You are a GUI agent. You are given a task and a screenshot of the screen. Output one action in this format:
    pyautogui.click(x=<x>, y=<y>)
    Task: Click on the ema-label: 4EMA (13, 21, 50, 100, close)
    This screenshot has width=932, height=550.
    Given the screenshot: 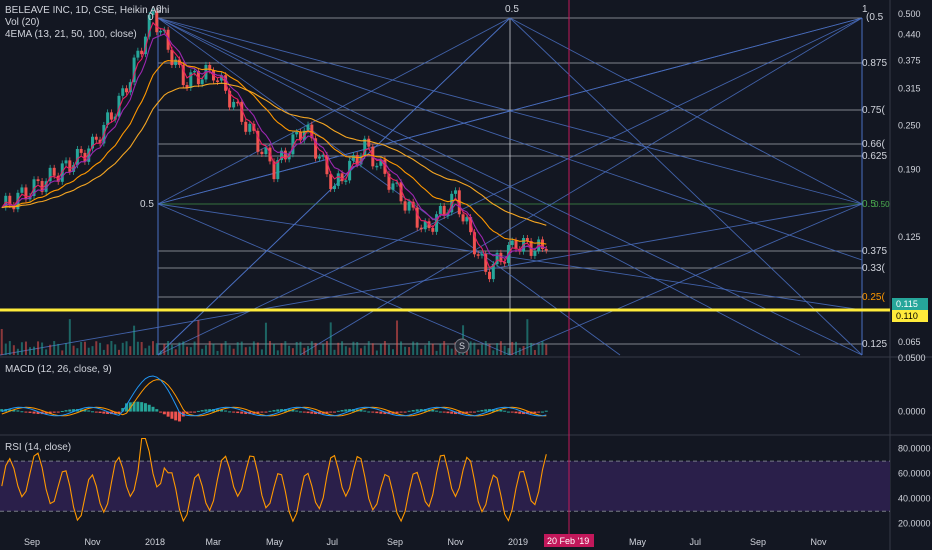 What is the action you would take?
    pyautogui.click(x=71, y=34)
    